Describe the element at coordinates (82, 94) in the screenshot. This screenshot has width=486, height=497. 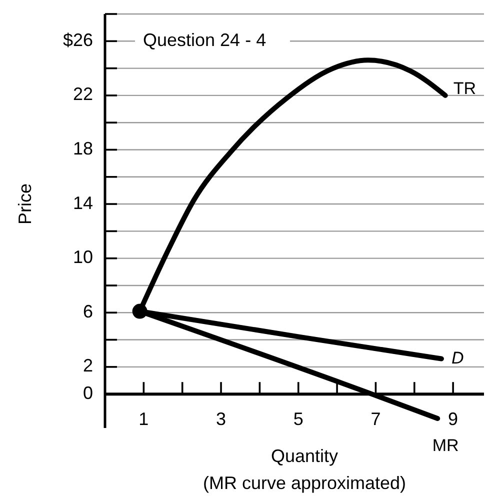
I see `y-tick-label: 22` at that location.